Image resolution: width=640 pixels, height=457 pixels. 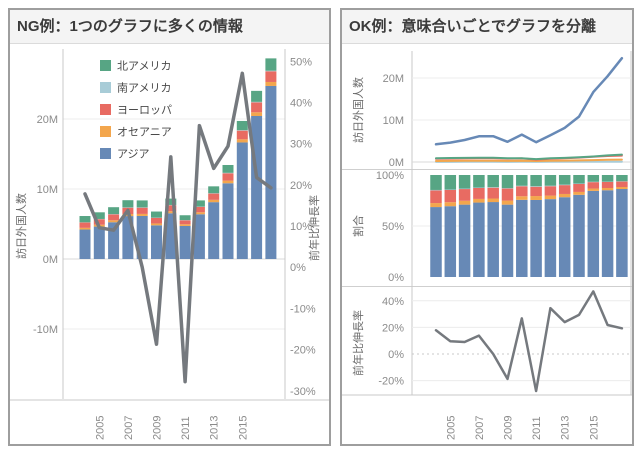 I want to click on svg-text: 10%, so click(x=301, y=227).